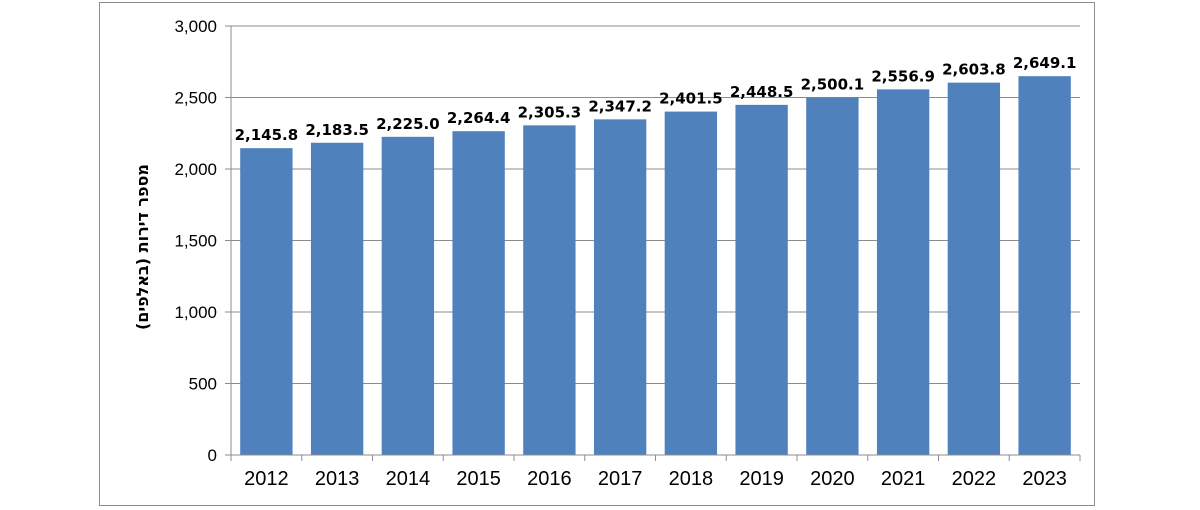 Image resolution: width=1200 pixels, height=510 pixels. What do you see at coordinates (266, 479) in the screenshot?
I see `x-tick-label: 2012` at bounding box center [266, 479].